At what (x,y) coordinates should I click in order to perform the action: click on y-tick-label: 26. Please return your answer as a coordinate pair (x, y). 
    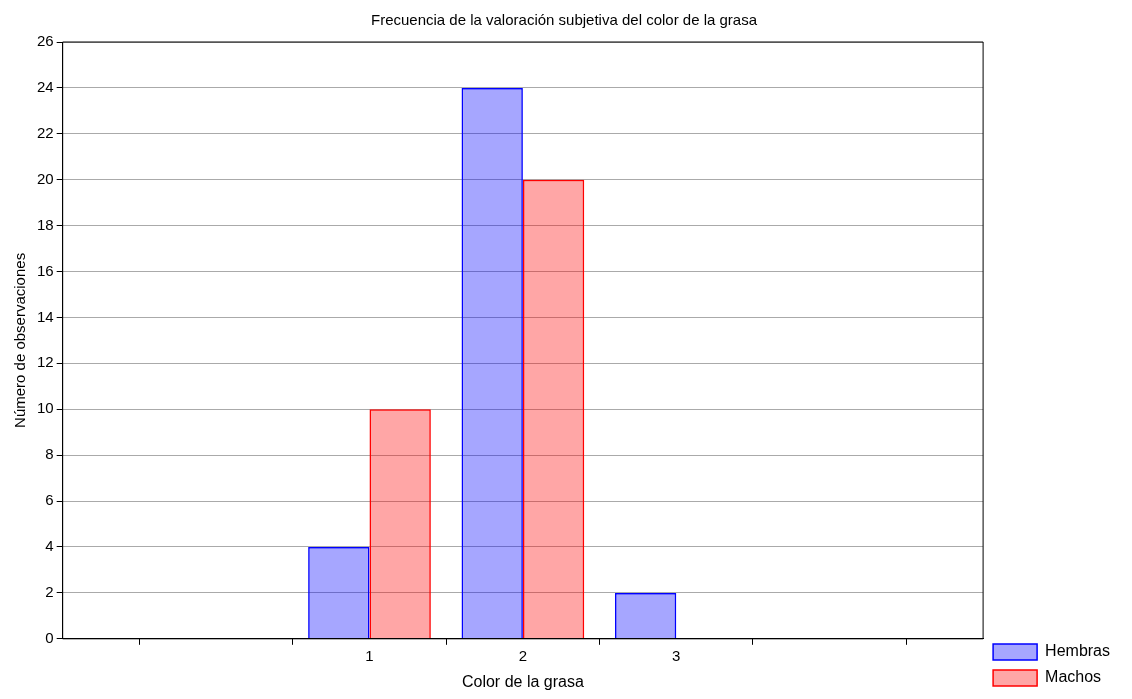
    Looking at the image, I should click on (45, 41).